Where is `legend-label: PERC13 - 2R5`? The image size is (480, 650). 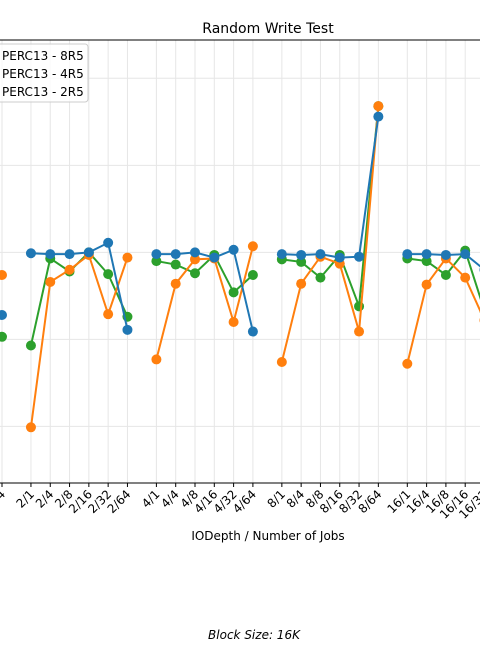 legend-label: PERC13 - 2R5 is located at coordinates (43, 92).